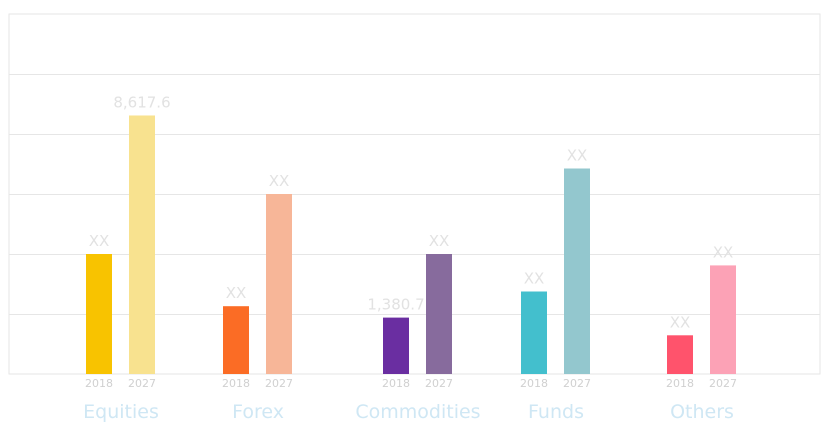 This screenshot has width=830, height=435. Describe the element at coordinates (417, 412) in the screenshot. I see `category-label: Commodities` at that location.